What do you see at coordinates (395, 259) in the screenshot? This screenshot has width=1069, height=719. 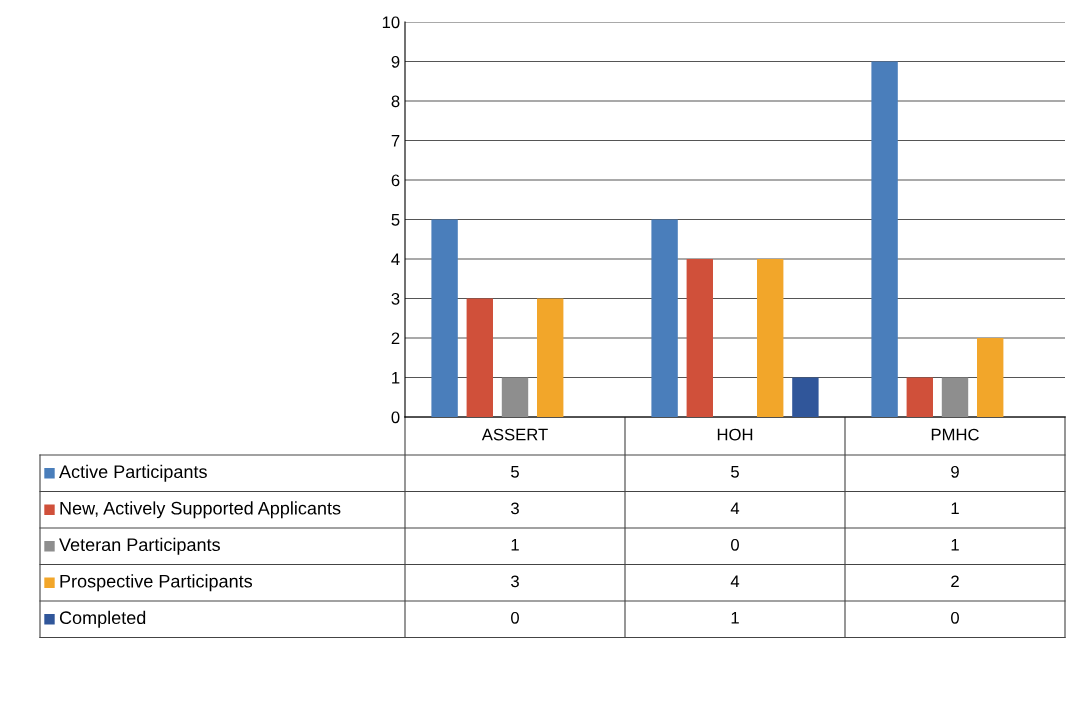 I see `y-tick-label: 4` at bounding box center [395, 259].